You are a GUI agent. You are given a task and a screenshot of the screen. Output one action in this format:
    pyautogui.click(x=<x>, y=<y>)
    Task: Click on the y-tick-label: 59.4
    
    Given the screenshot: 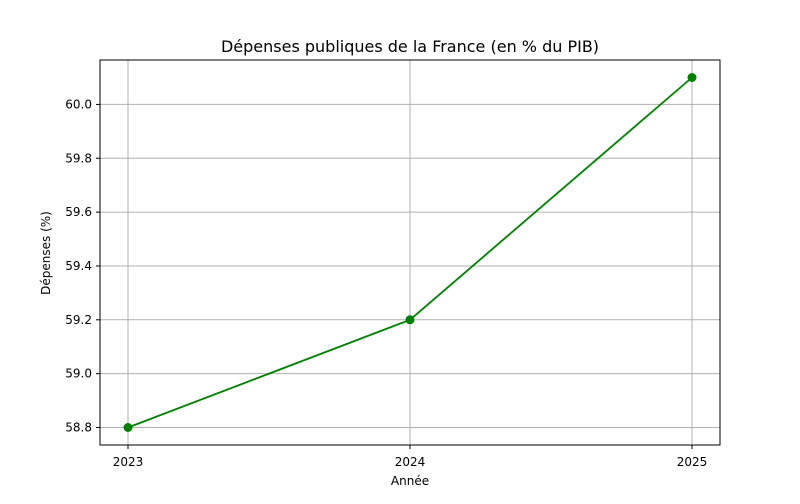 What is the action you would take?
    pyautogui.click(x=78, y=266)
    